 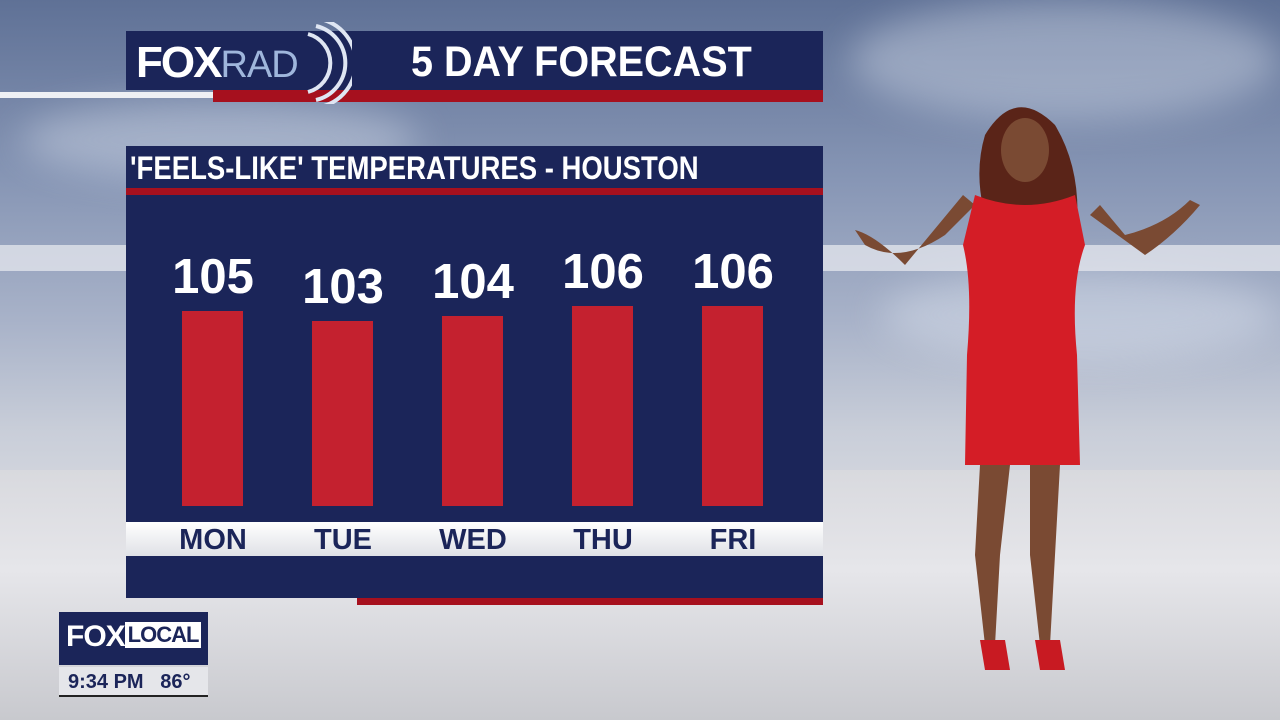 I want to click on bar-fri, so click(x=732, y=406).